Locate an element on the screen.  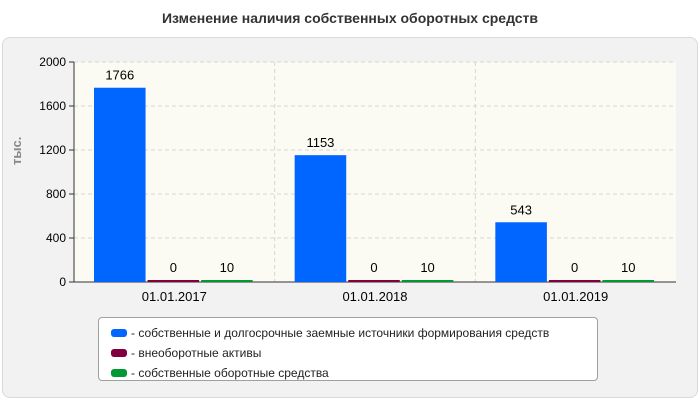
data-label: 543 is located at coordinates (521, 209).